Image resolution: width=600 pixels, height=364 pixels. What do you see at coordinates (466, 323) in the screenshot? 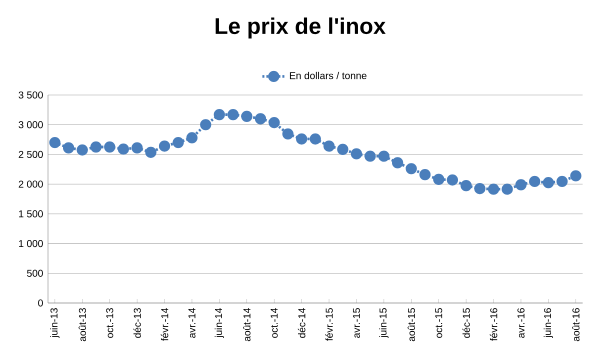
I see `x-tick-label: déc-15` at bounding box center [466, 323].